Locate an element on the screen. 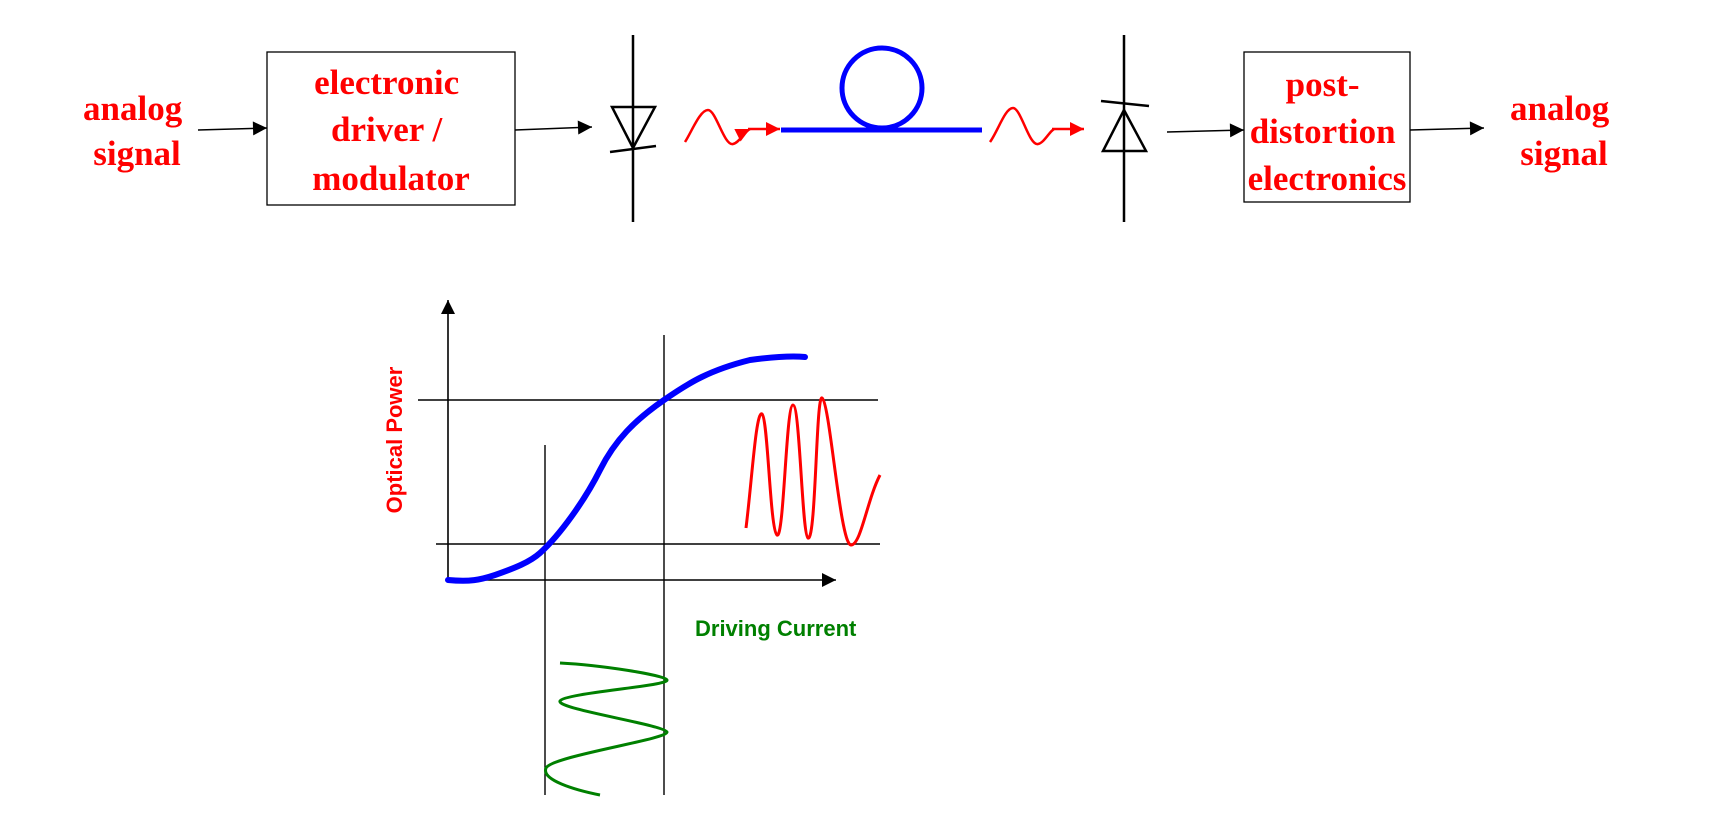 Image resolution: width=1714 pixels, height=821 pixels. output-signal-label-line2: signal is located at coordinates (1564, 153).